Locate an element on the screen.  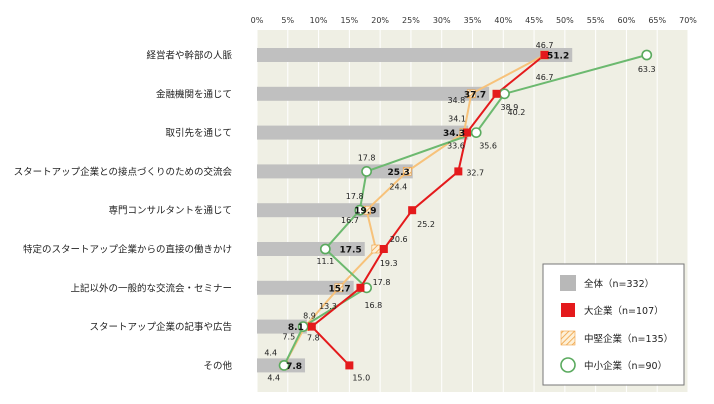
x-tick-label: 40% is located at coordinates (503, 20).